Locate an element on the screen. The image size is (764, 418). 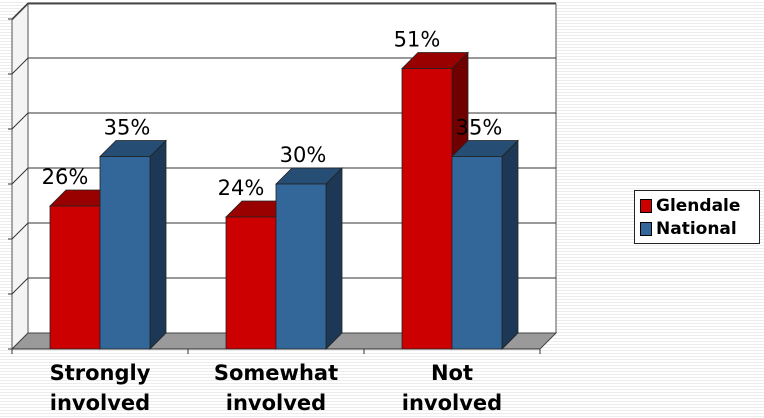
data-label-national-3: 35% is located at coordinates (479, 128).